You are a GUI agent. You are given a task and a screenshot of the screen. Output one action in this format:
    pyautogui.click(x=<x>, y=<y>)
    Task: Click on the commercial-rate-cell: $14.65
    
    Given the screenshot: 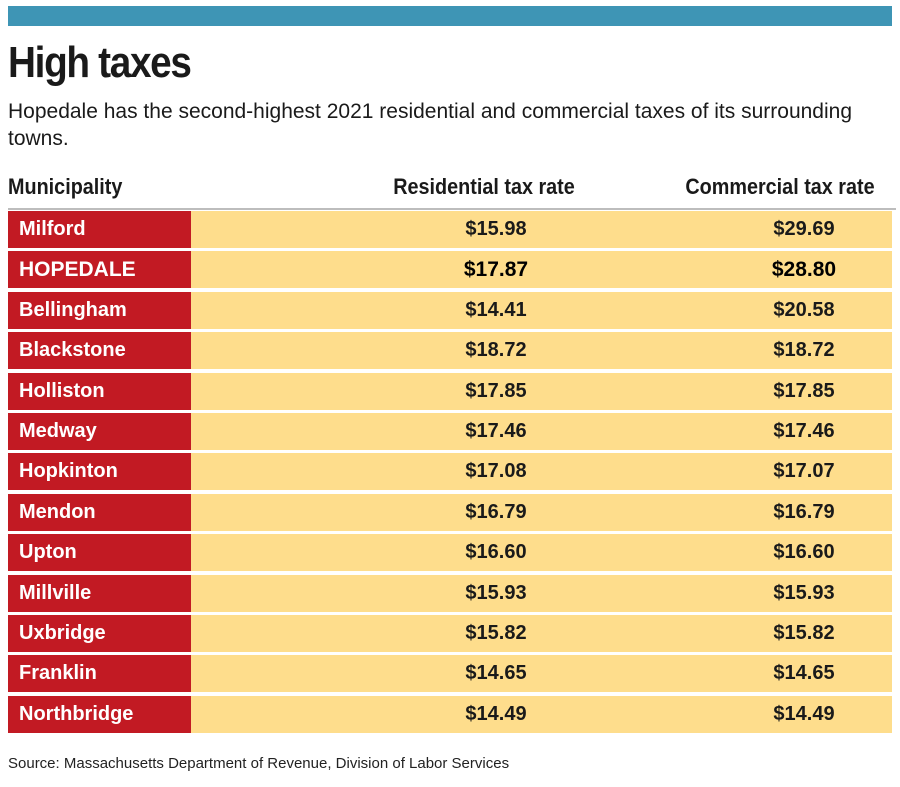 What is the action you would take?
    pyautogui.click(x=804, y=673)
    